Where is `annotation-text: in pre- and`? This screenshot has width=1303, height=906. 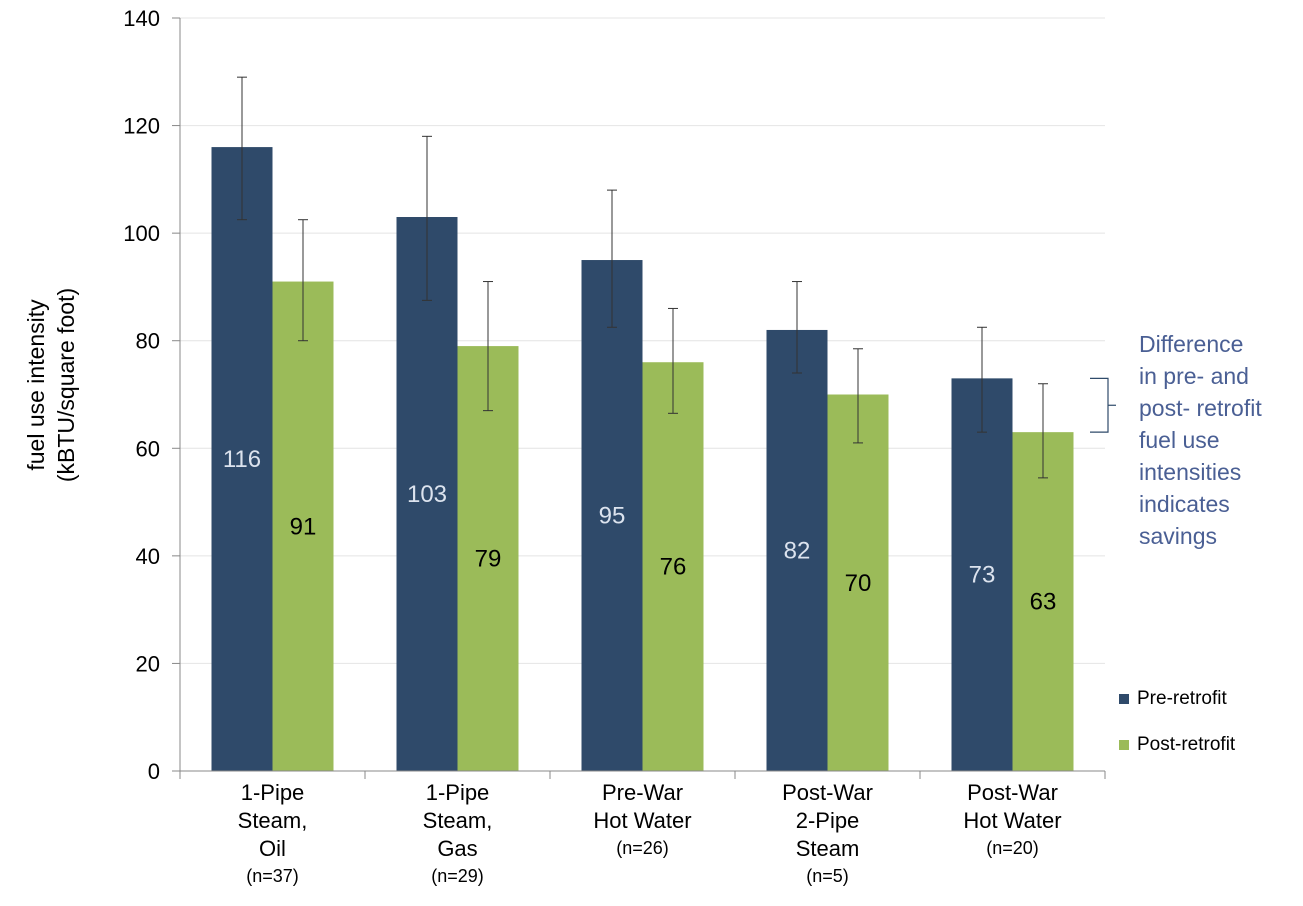
annotation-text: in pre- and is located at coordinates (1194, 376).